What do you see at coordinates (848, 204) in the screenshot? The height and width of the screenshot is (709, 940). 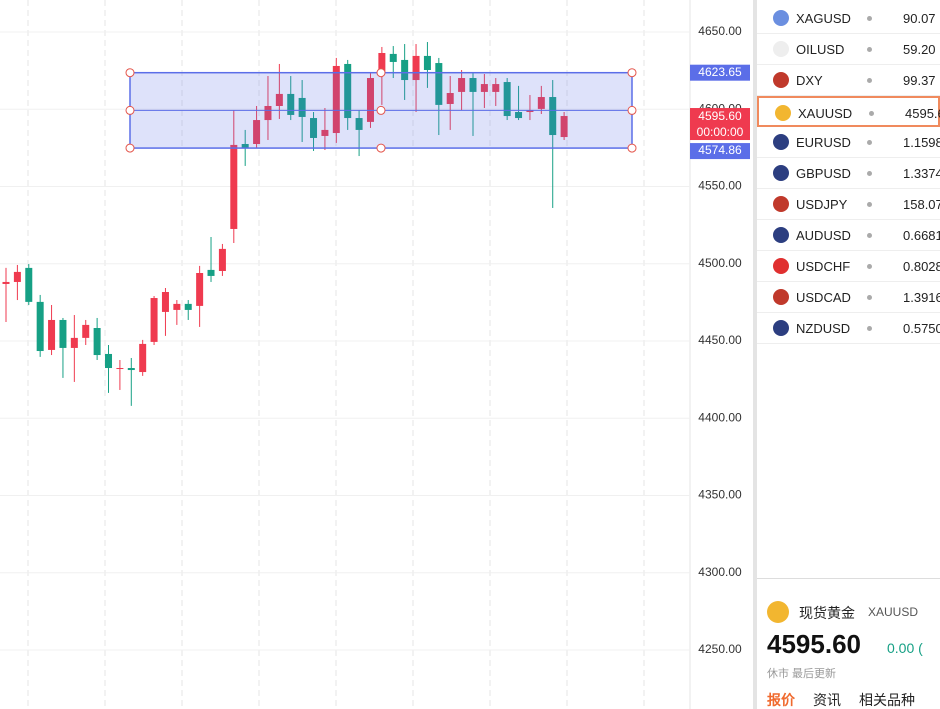 I see `watchlist-row: USDJPY 158.07` at bounding box center [848, 204].